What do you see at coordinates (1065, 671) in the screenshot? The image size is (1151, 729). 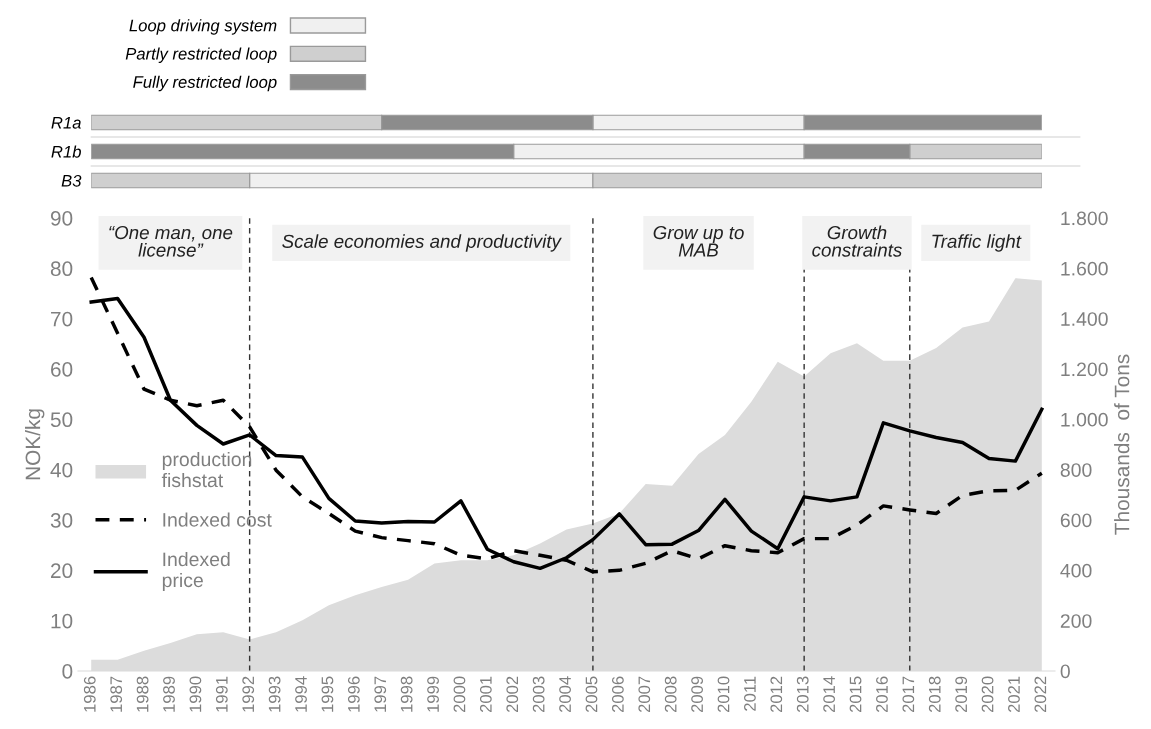 I see `y2-tick-label: 0` at bounding box center [1065, 671].